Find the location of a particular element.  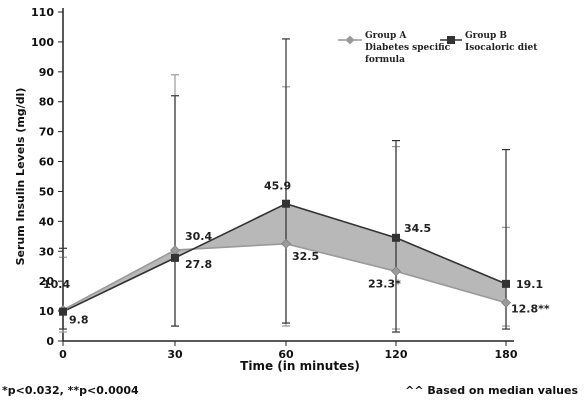

x-tick-label: 60 is located at coordinates (286, 354).